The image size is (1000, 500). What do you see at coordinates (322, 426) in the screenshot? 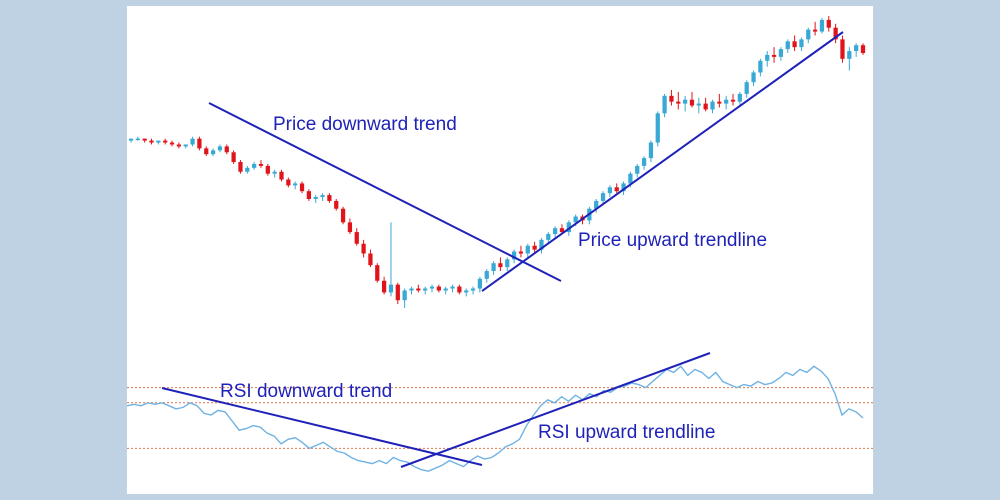
I see `rsi-downward-trendline` at bounding box center [322, 426].